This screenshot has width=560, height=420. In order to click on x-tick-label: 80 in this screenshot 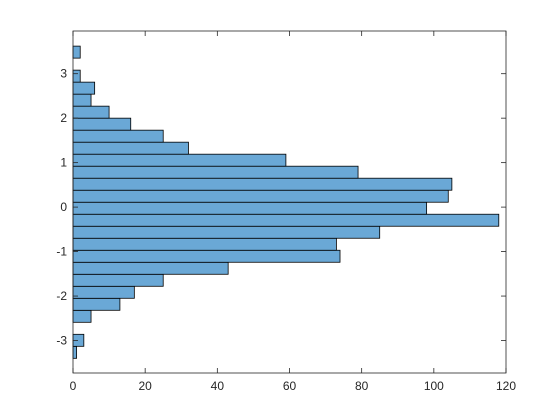, I will do `click(362, 386)`.